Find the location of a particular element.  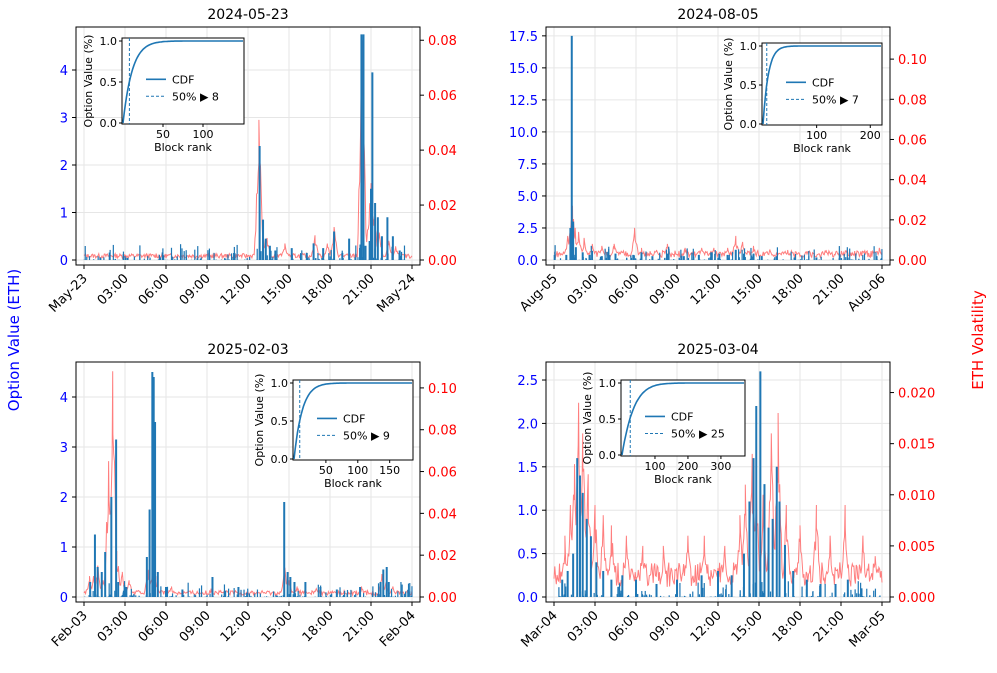

x-tick-label: Feb-03 is located at coordinates (70, 629).